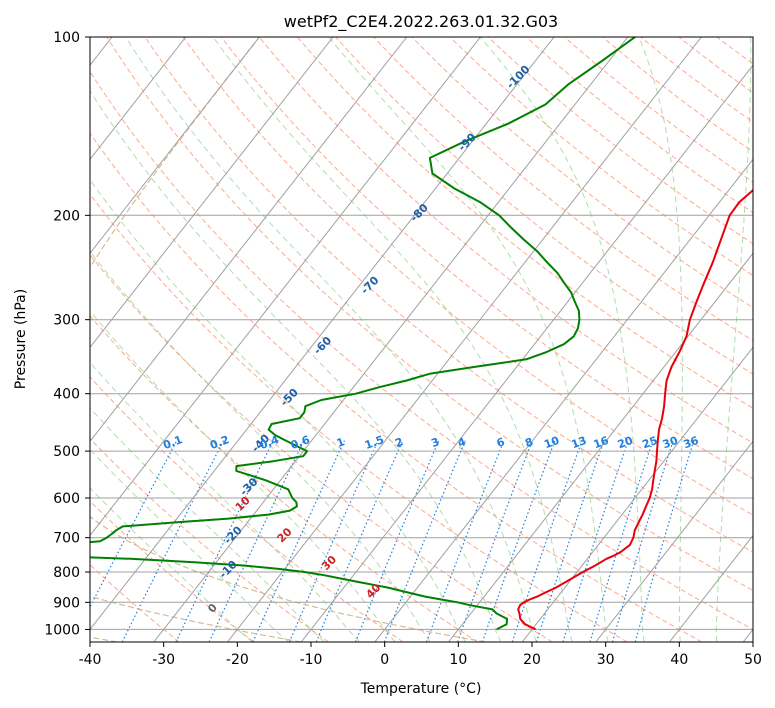 The width and height of the screenshot is (775, 708). I want to click on mixing-ratio-label: 8, so click(529, 442).